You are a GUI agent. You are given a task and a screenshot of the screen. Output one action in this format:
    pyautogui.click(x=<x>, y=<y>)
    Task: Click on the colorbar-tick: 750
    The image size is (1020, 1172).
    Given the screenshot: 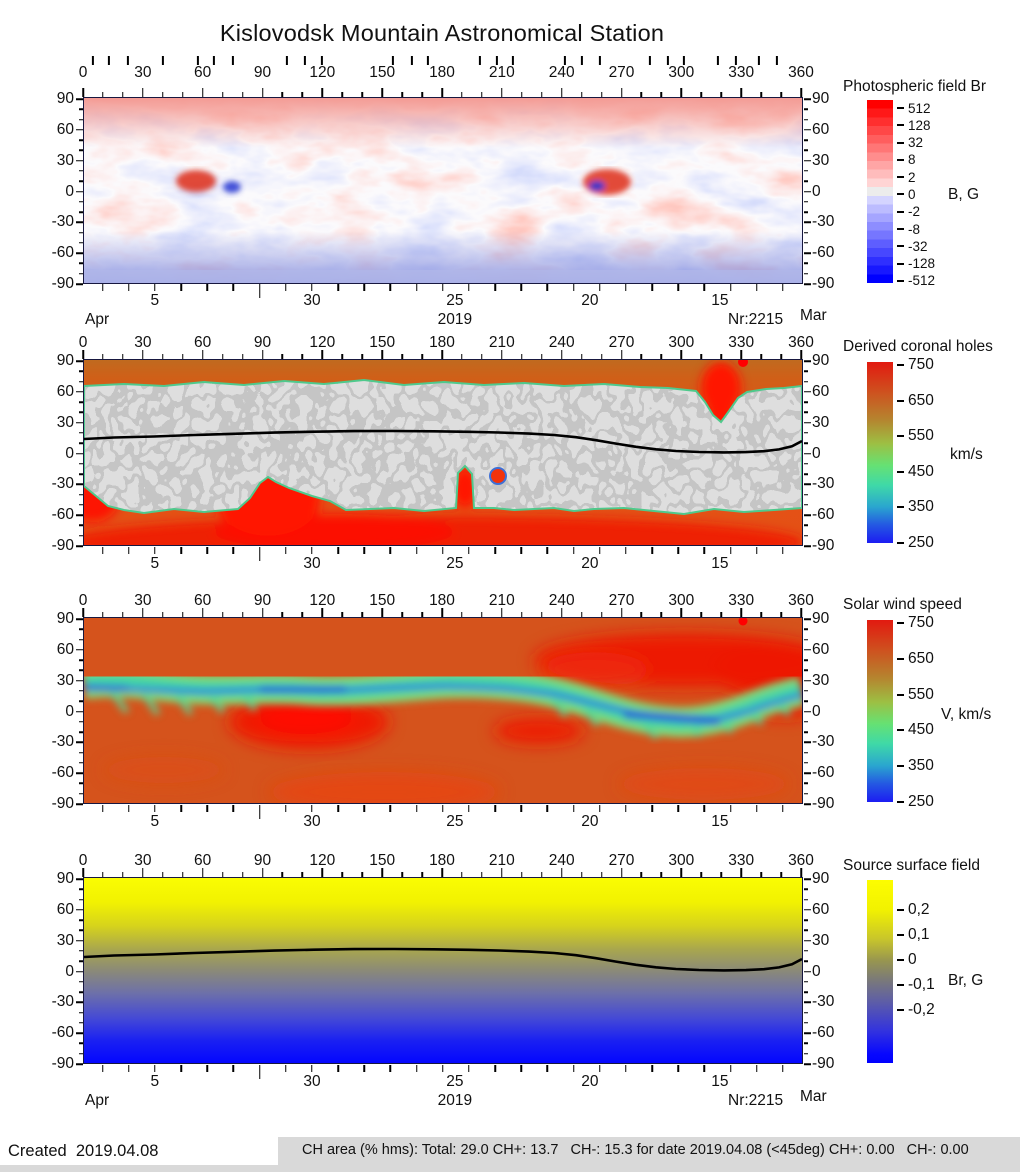 What is the action you would take?
    pyautogui.click(x=953, y=622)
    